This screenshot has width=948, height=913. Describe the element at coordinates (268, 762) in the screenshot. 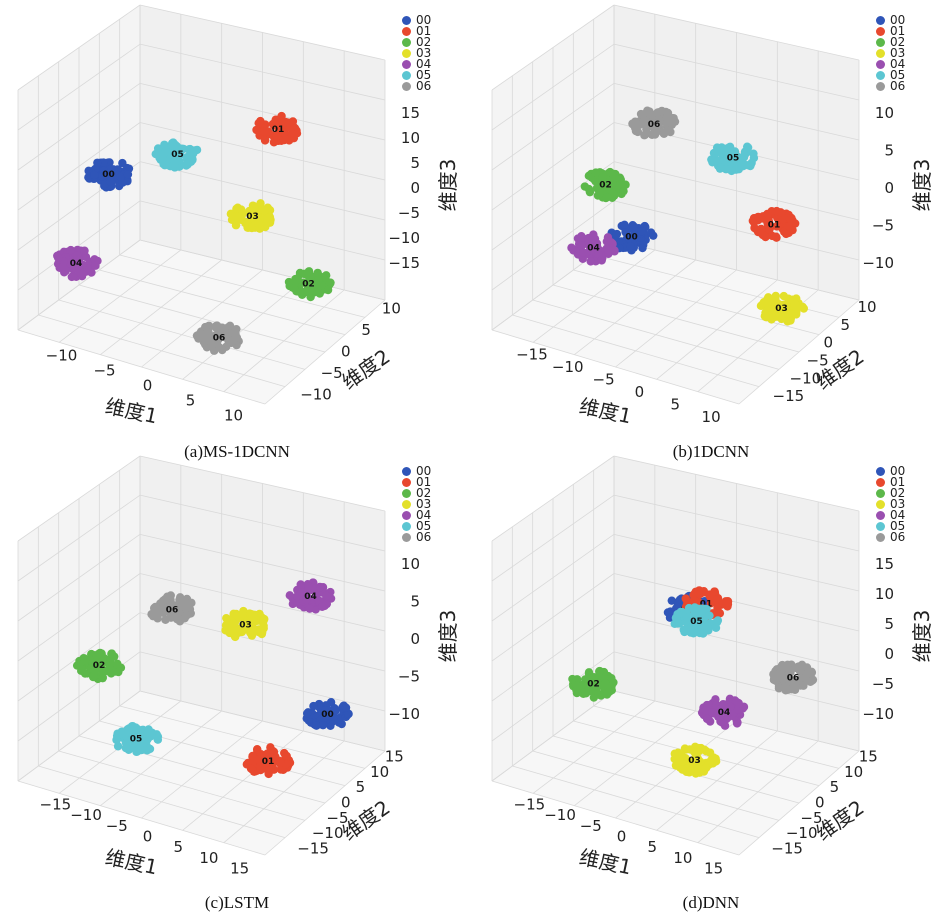

I see `cluster-label: 01` at that location.